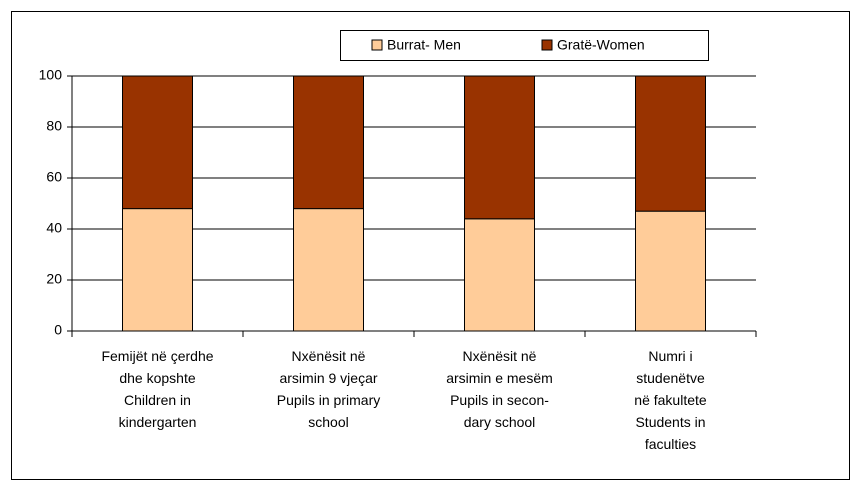 The width and height of the screenshot is (862, 497). What do you see at coordinates (601, 45) in the screenshot?
I see `legend-label: Gratë-Women` at bounding box center [601, 45].